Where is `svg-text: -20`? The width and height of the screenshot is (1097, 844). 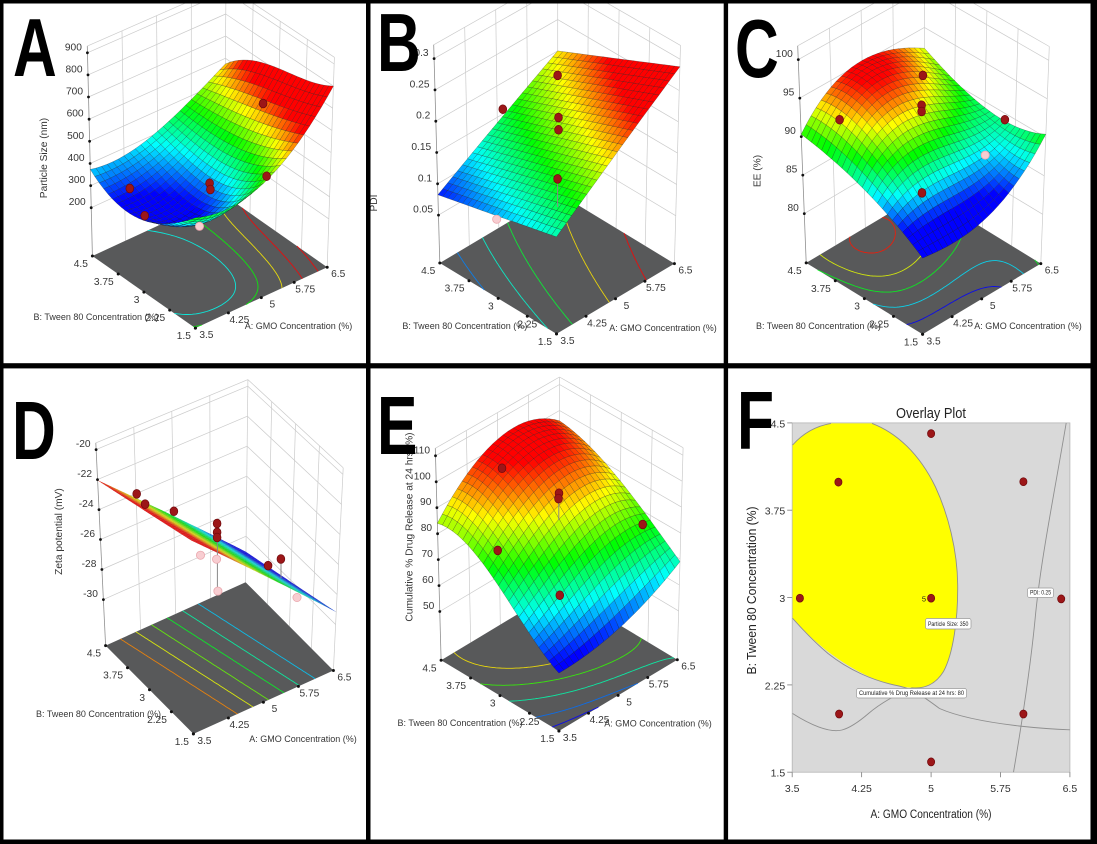
svg-text: -20 is located at coordinates (83, 444).